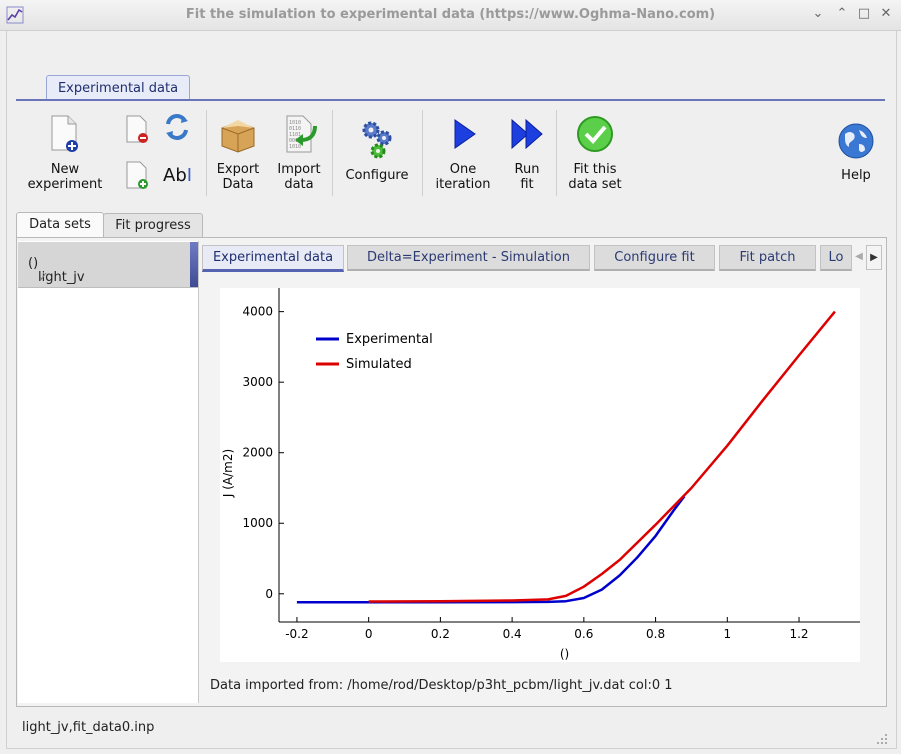 This screenshot has width=901, height=754. What do you see at coordinates (874, 257) in the screenshot?
I see `tab-scroll-right-icon: ▶` at bounding box center [874, 257].